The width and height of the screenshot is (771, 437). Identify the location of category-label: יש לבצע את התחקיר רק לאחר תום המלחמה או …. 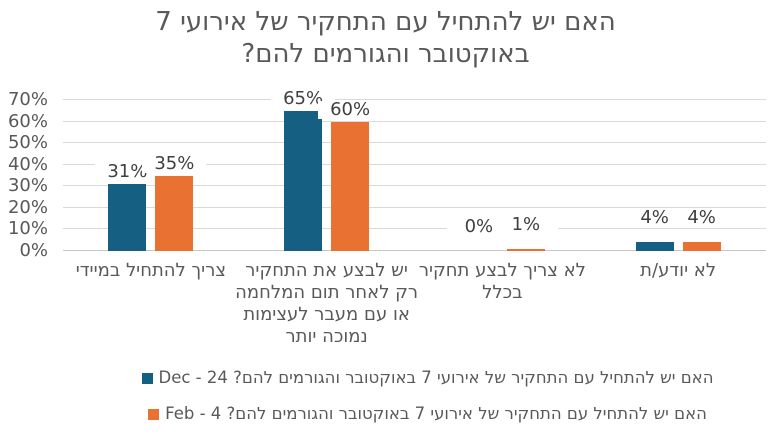
(327, 303).